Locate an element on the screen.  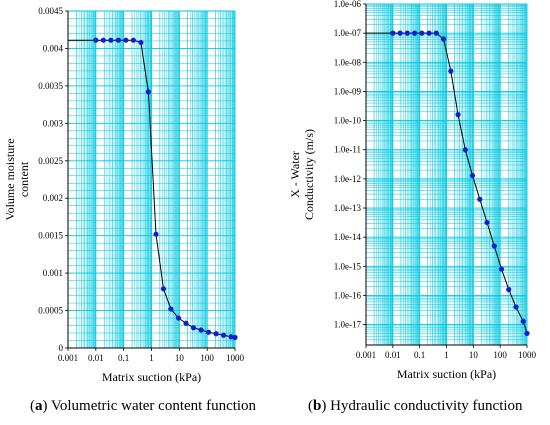
caption-a-tag: a is located at coordinates (39, 406).